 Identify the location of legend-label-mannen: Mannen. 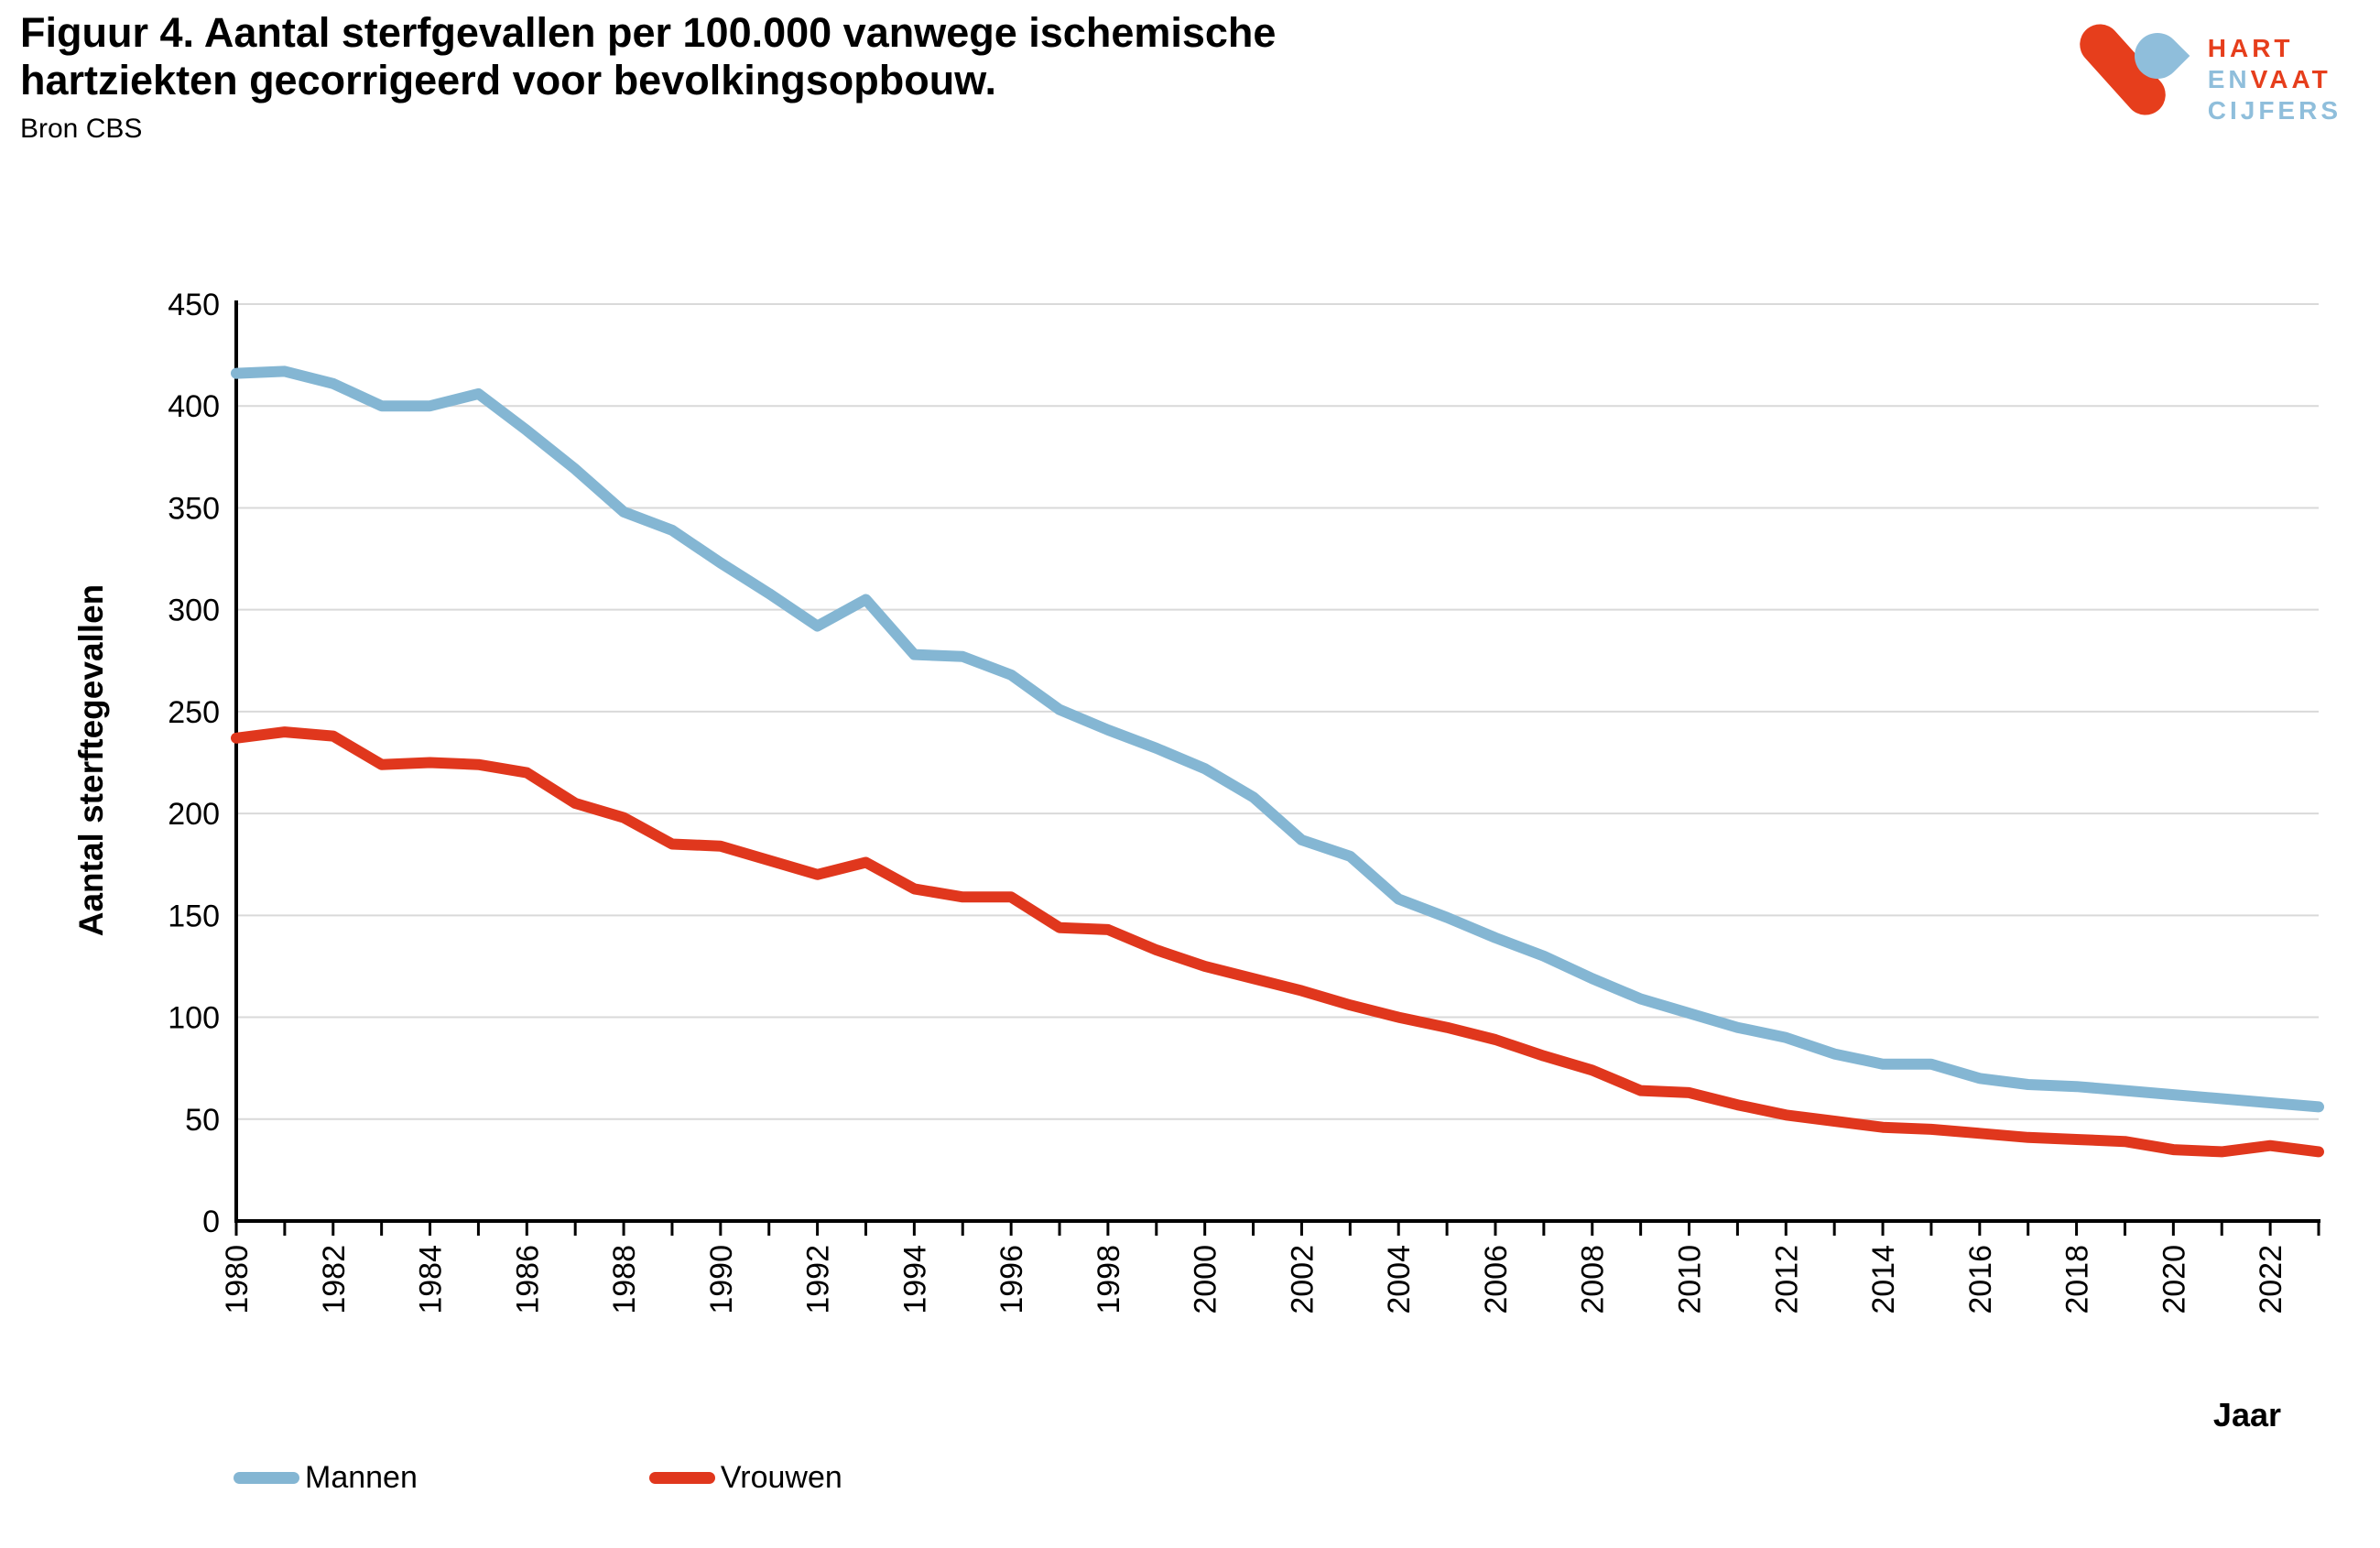
(361, 1477).